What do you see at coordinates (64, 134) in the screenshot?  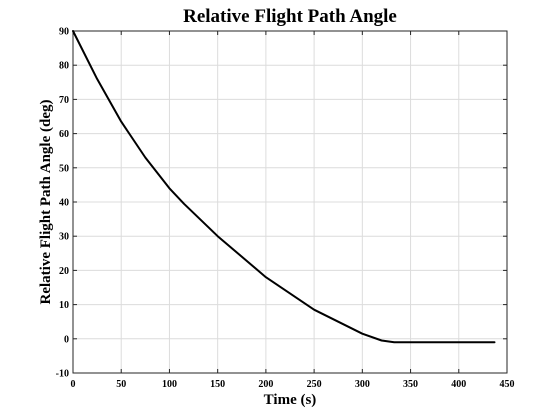 I see `y-tick-label: 60` at bounding box center [64, 134].